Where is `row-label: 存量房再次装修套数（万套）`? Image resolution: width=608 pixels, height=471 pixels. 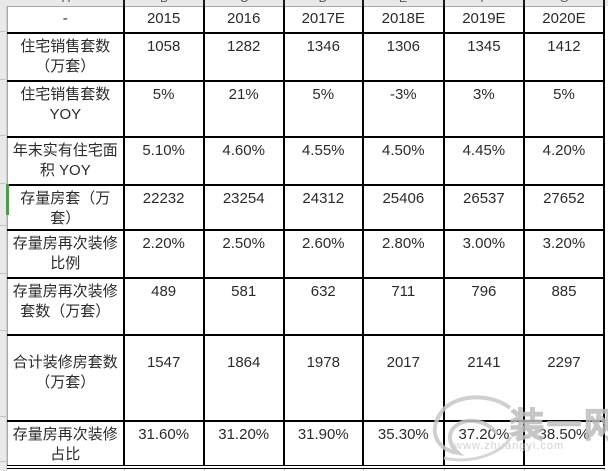
row-label: 存量房再次装修套数（万套） is located at coordinates (65, 306).